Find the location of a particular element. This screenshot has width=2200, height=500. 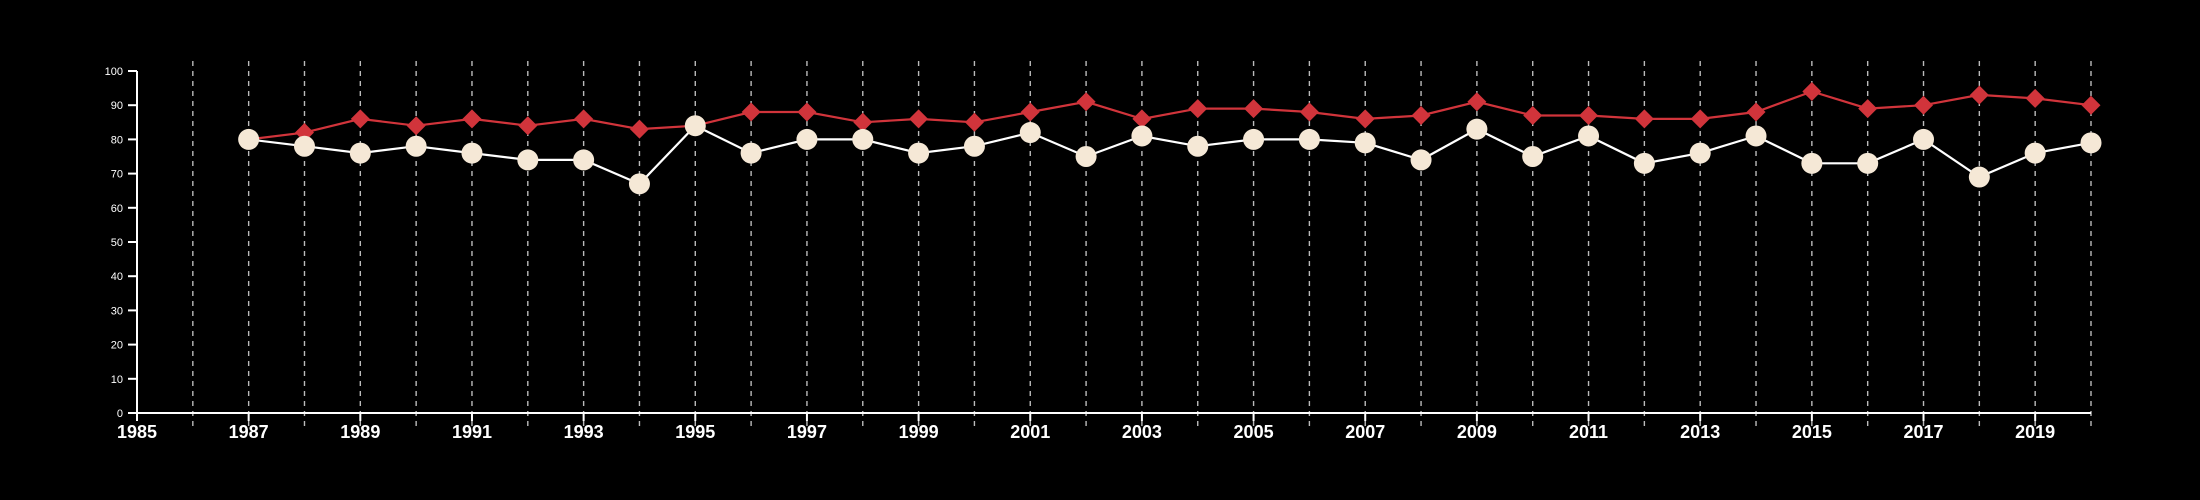

x-tick-label: 2017 is located at coordinates (1923, 432).